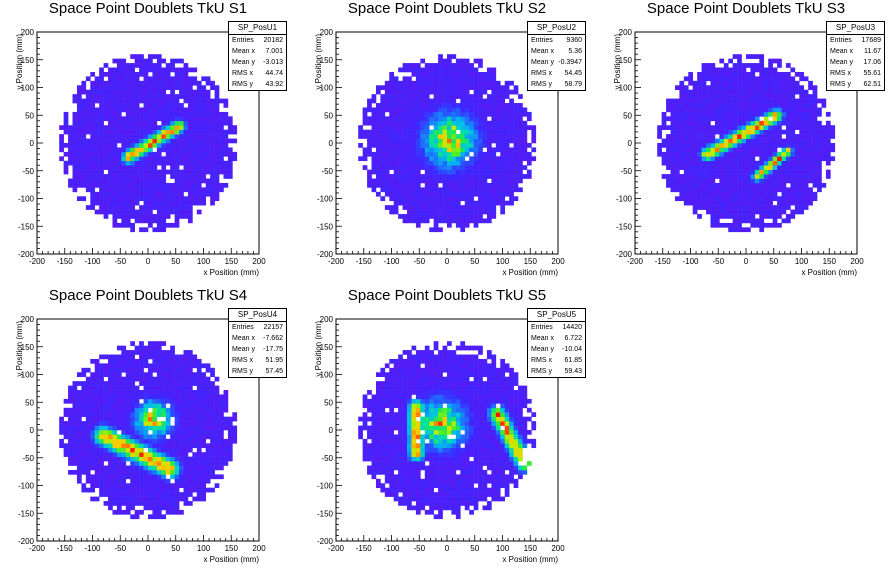 The image size is (896, 574). Describe the element at coordinates (573, 73) in the screenshot. I see `stats-value: 54.45` at that location.